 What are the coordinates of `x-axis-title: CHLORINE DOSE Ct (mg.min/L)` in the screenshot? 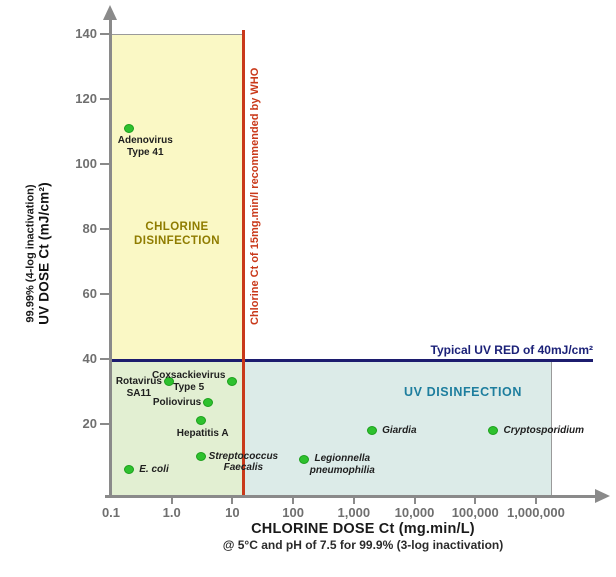 It's located at (363, 529).